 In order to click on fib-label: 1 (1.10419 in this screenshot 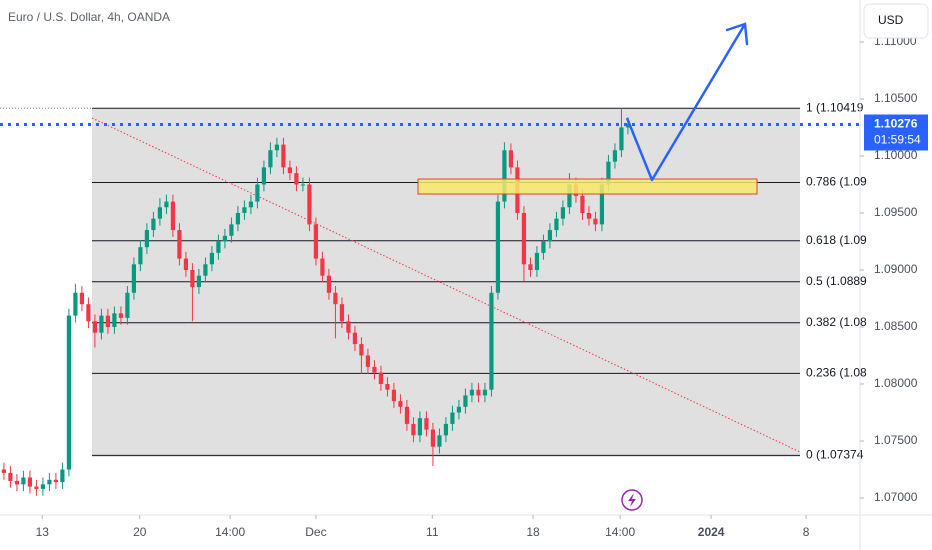, I will do `click(835, 107)`.